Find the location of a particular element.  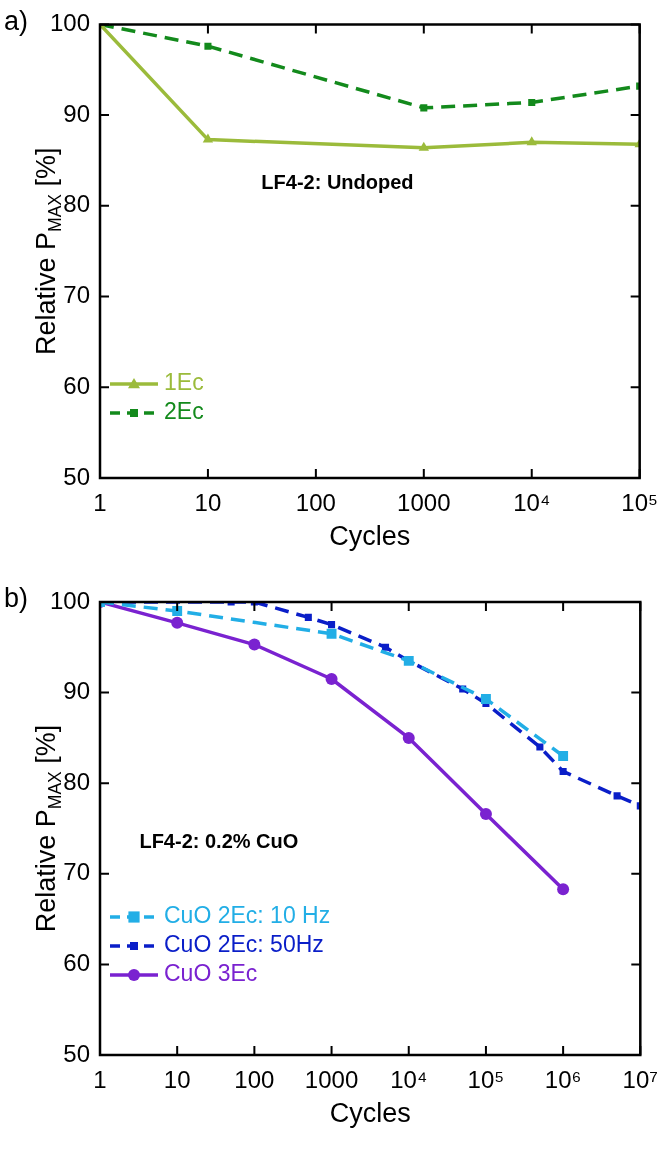

annotation: LF4-2: 0.2% CuO is located at coordinates (219, 840).